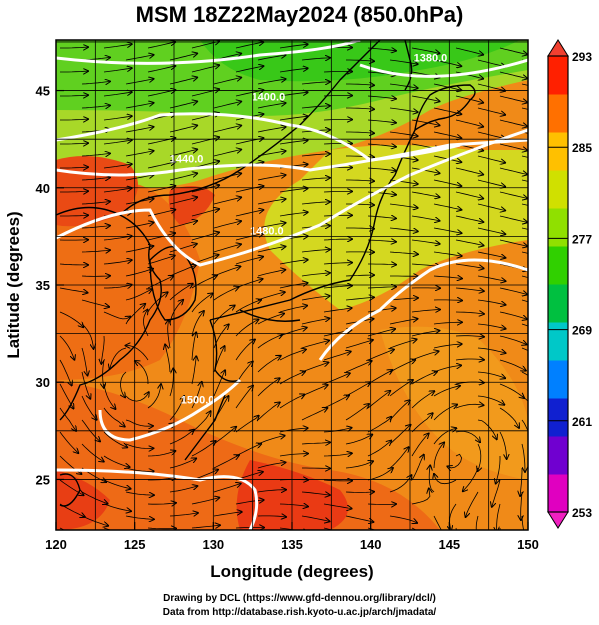  I want to click on coast-taiwan, so click(70, 490).